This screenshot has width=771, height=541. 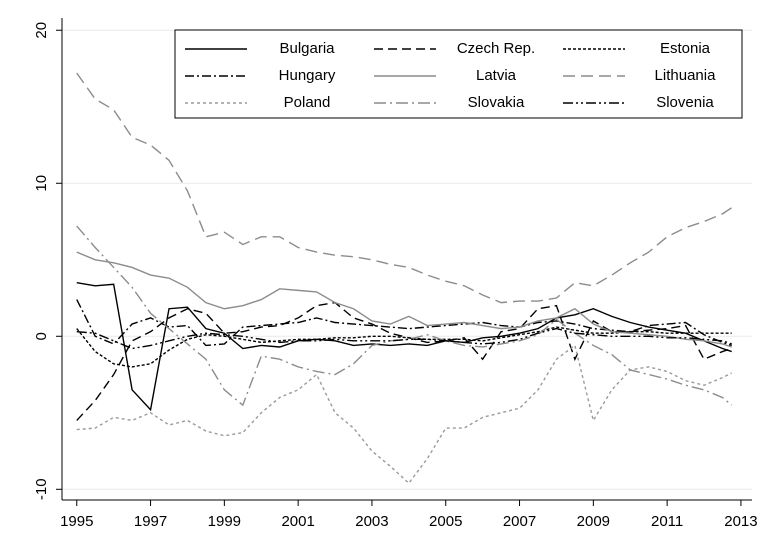 What do you see at coordinates (519, 521) in the screenshot?
I see `x-tick-label: 2007` at bounding box center [519, 521].